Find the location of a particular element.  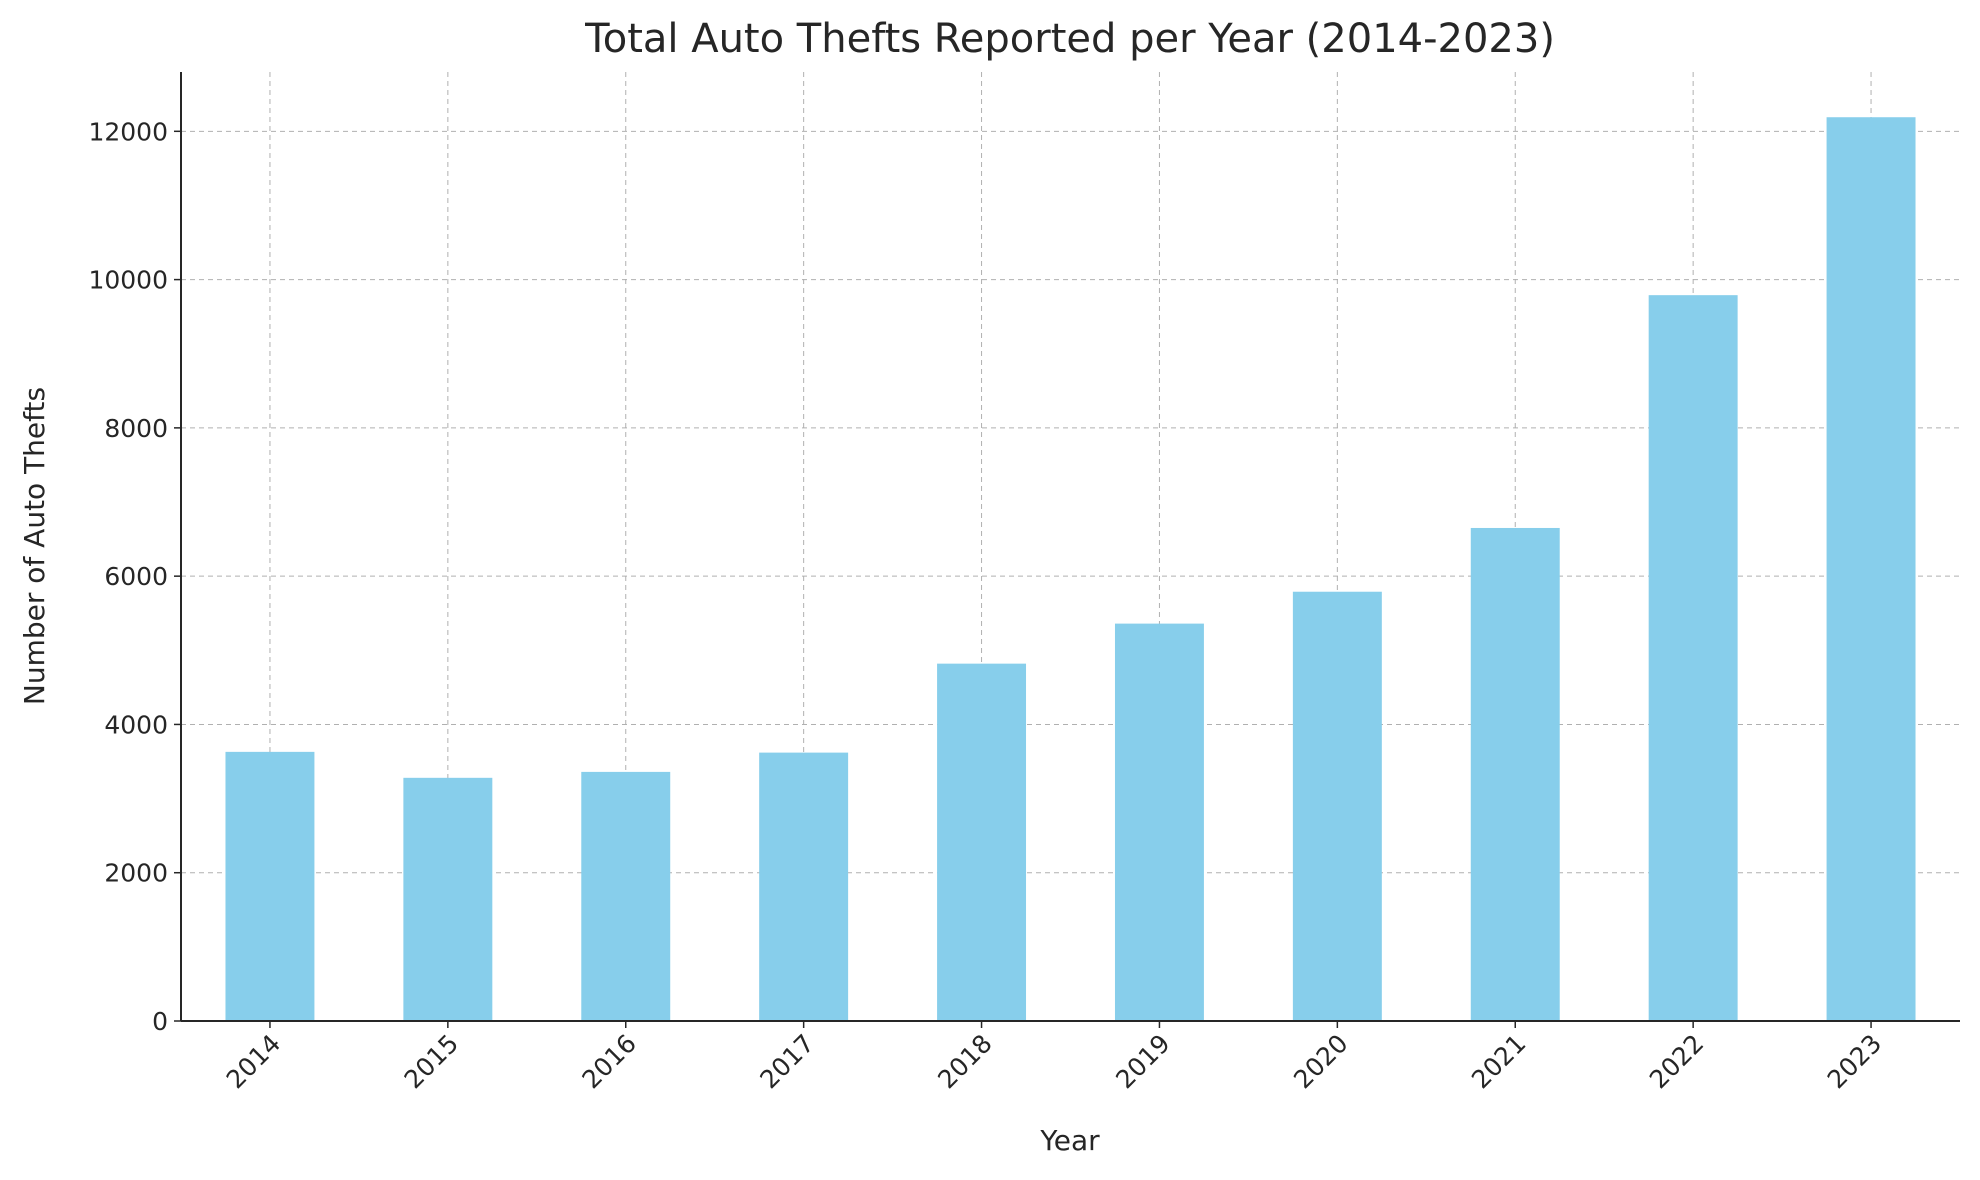

x-tick-label: 2021 is located at coordinates (1498, 1061).